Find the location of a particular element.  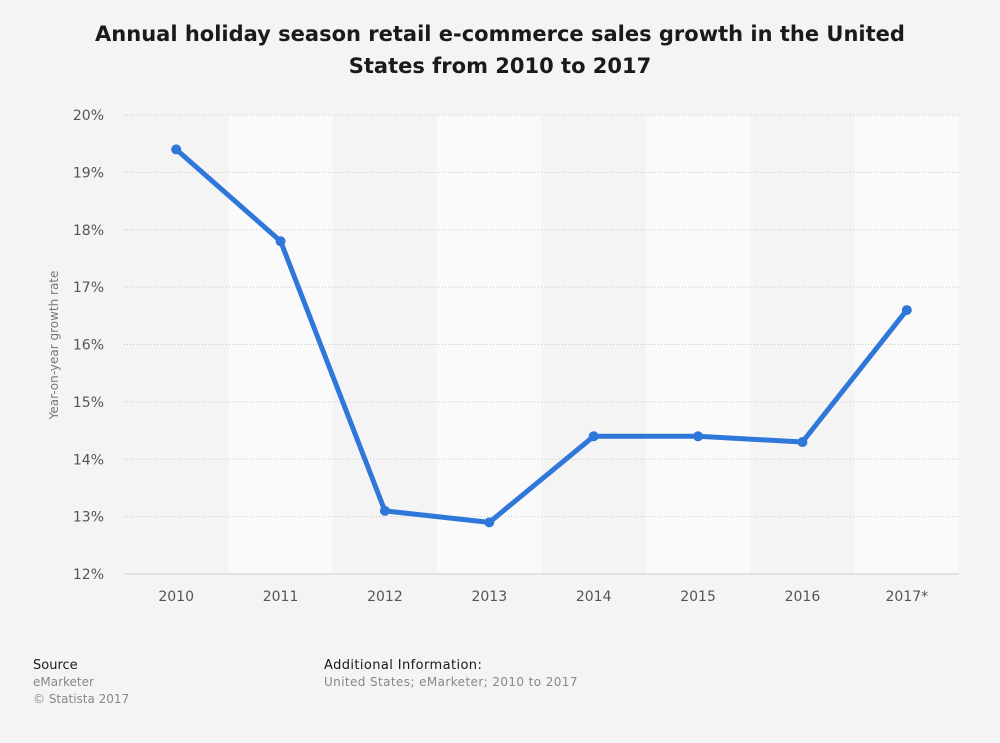

x-axis-ticks: 2010 2011 2012 2013 2014 2015 2016 2017* is located at coordinates (543, 597).